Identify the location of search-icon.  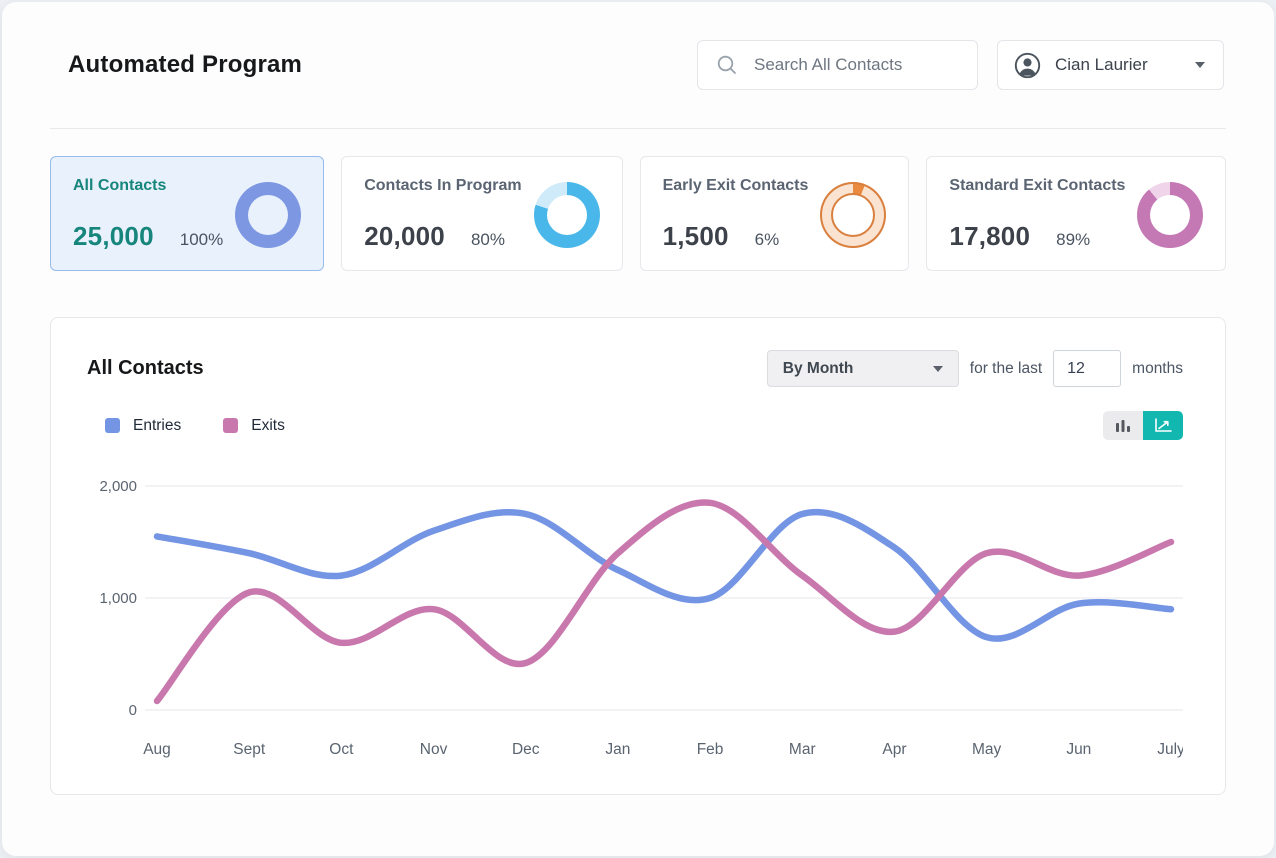
(727, 65).